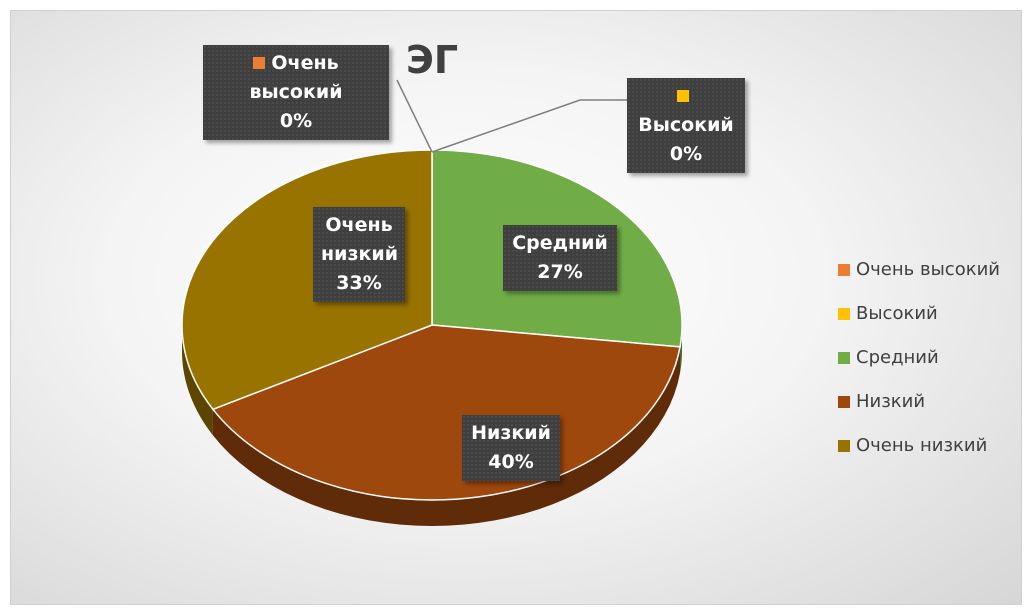 The height and width of the screenshot is (615, 1032). I want to click on label-name: Низкий, so click(511, 433).